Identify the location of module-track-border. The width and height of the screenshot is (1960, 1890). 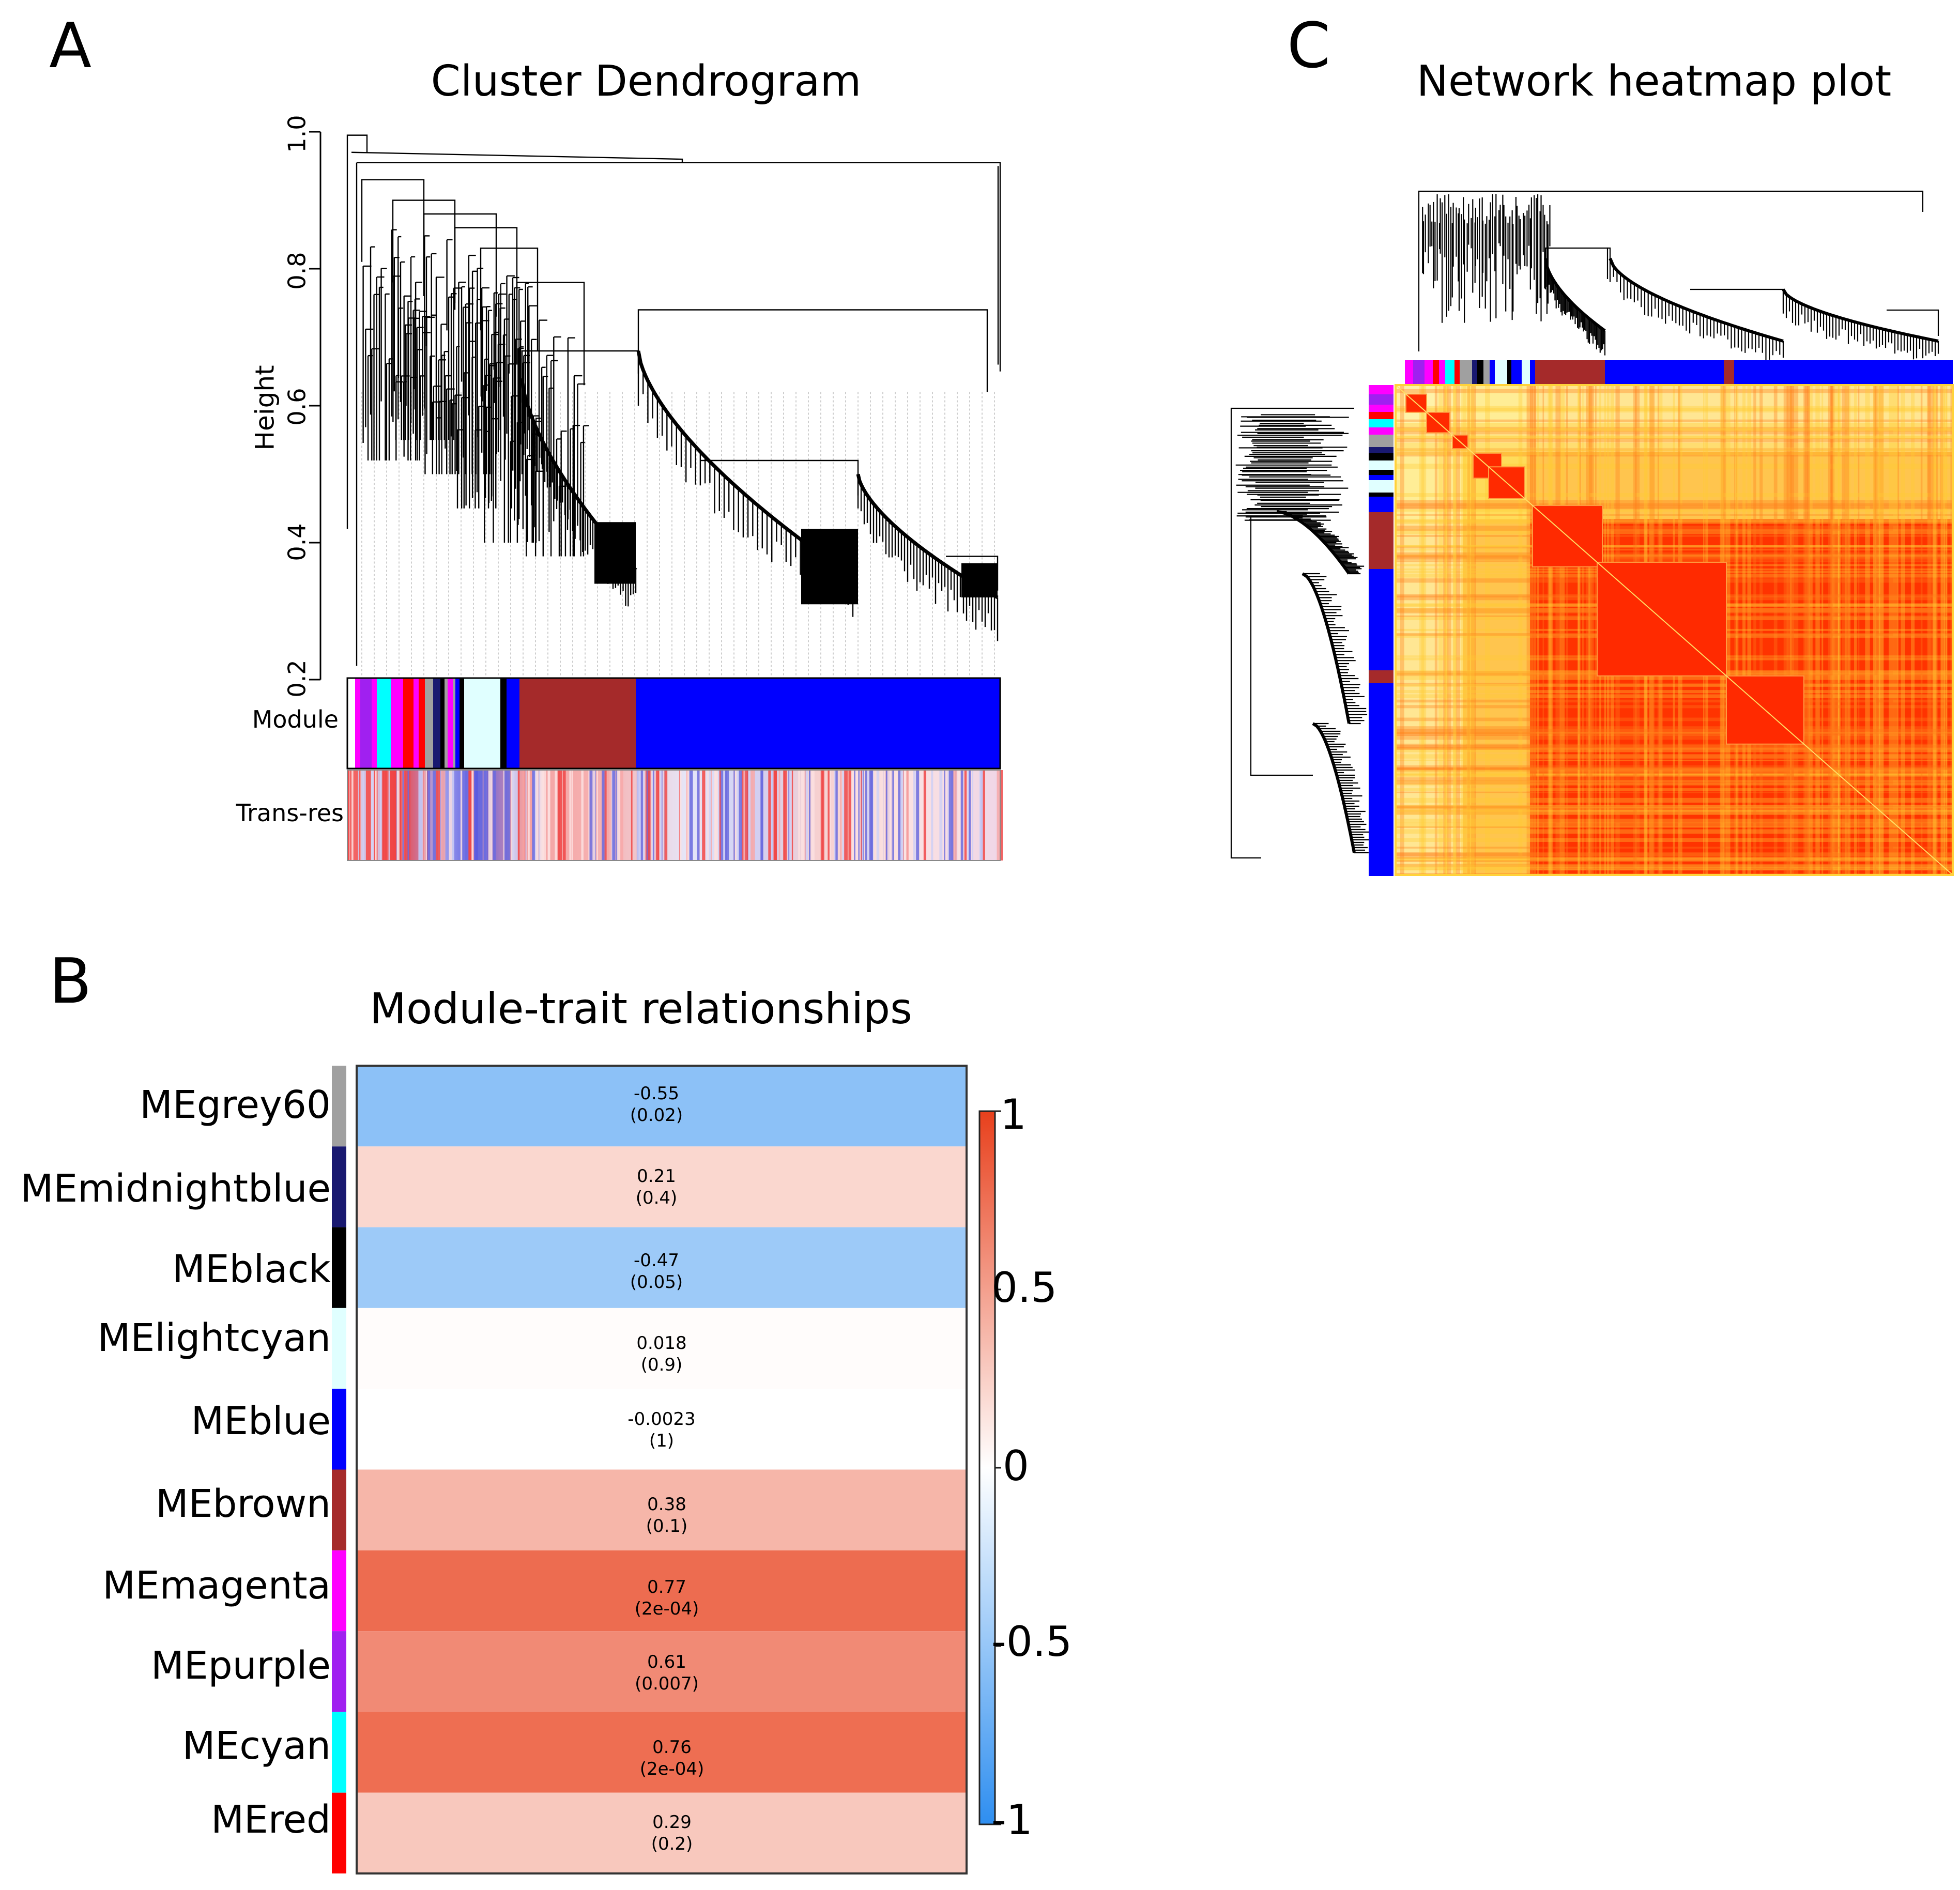
(674, 724).